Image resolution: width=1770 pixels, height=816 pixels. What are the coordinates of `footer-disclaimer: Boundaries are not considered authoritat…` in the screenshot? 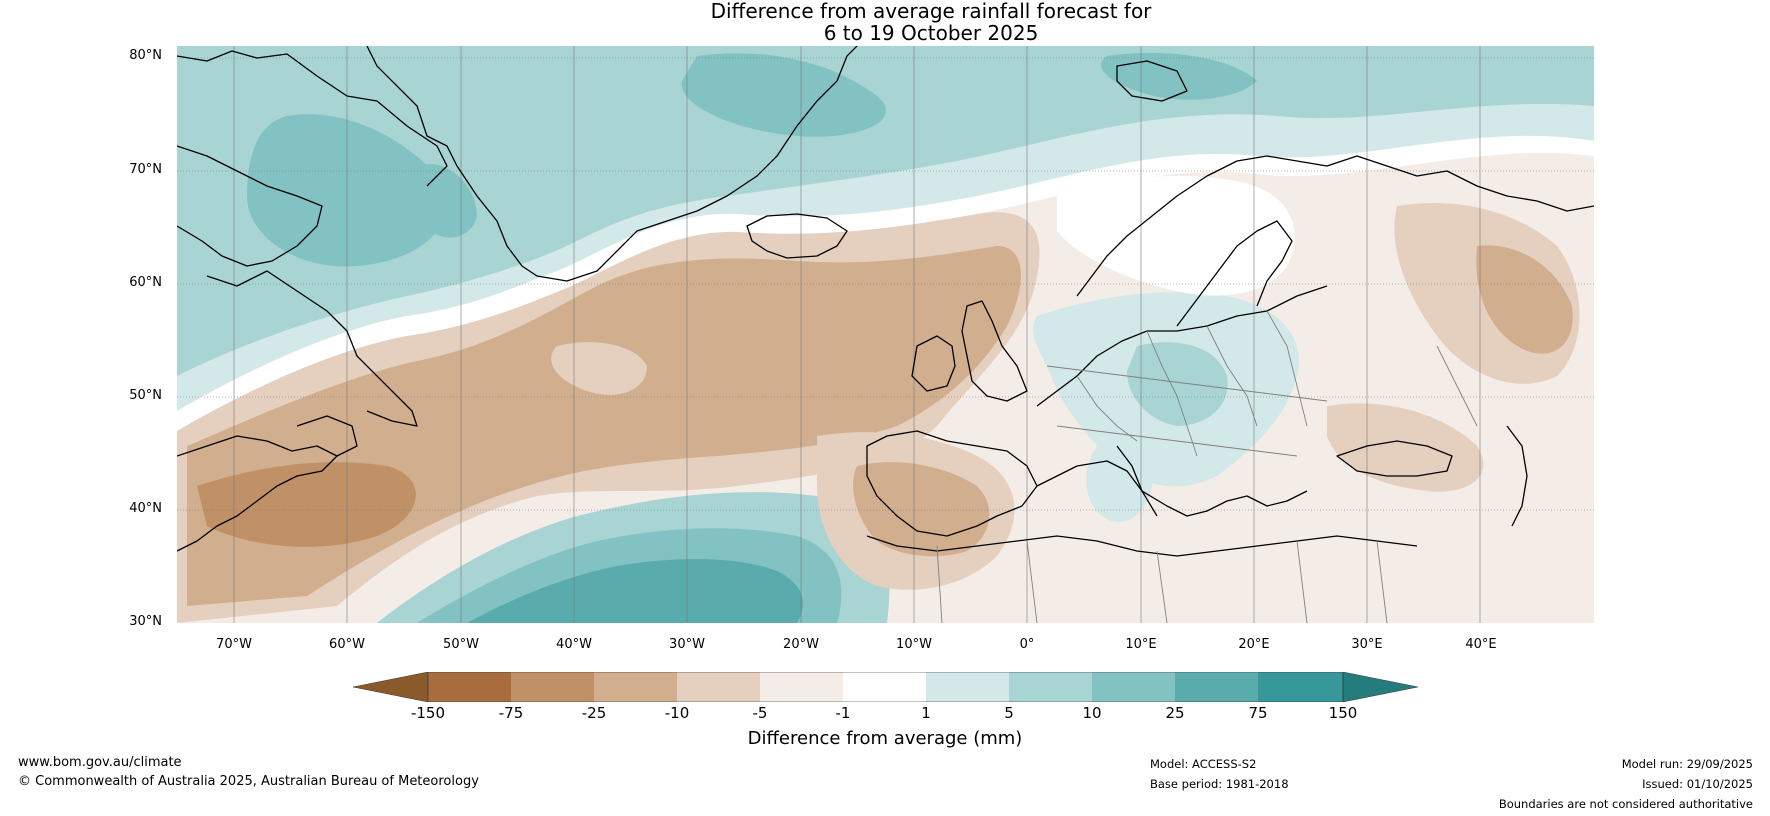 It's located at (1625, 804).